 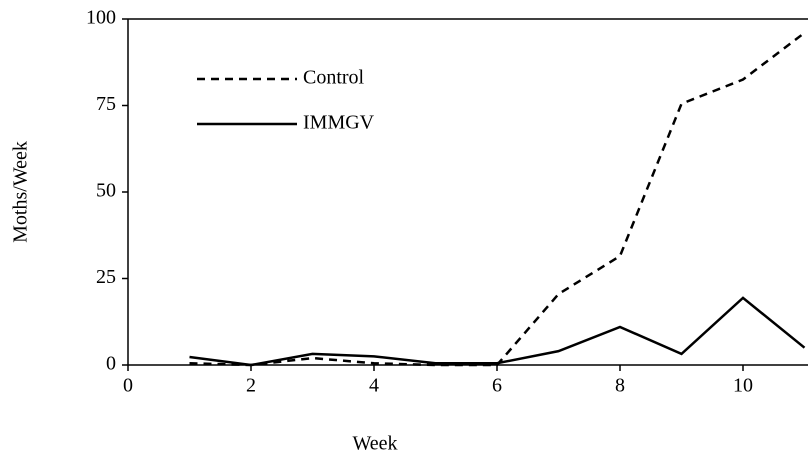 I want to click on x-axis-title: Week, so click(x=374, y=444).